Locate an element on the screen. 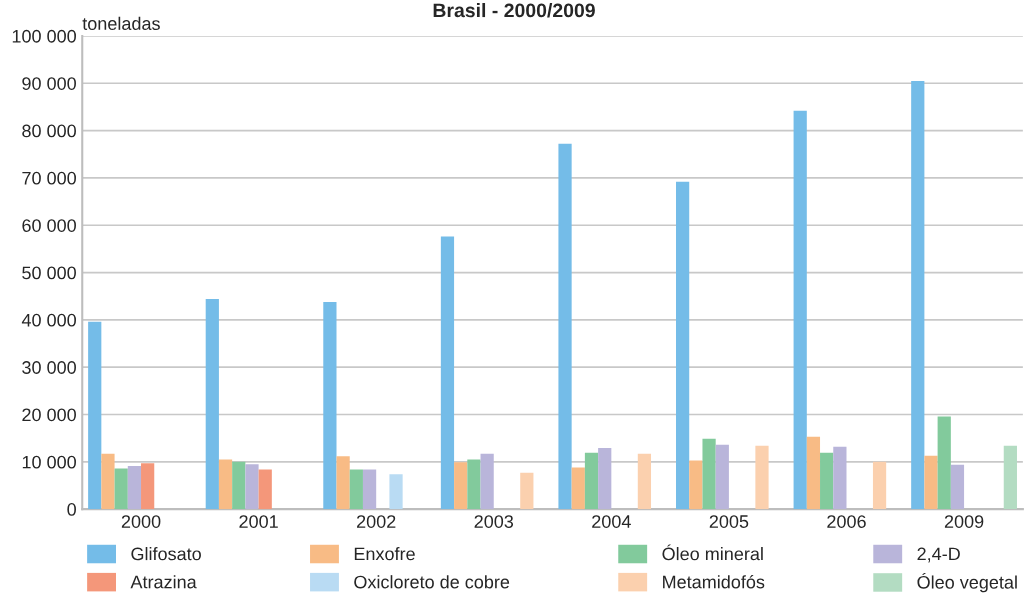 This screenshot has width=1028, height=599. y-tick-label: 70 000 is located at coordinates (49, 178).